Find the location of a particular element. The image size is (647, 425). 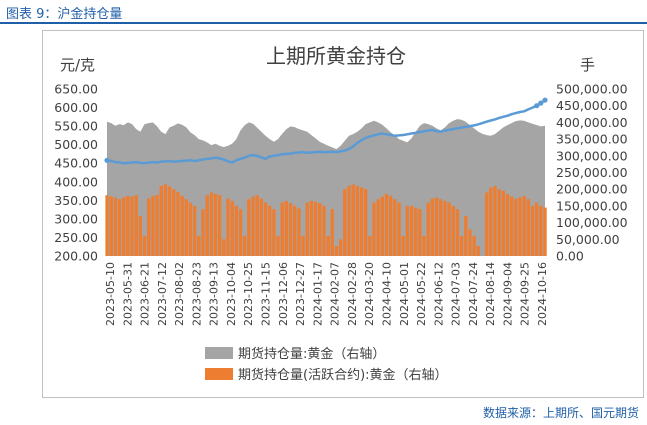

right-tick-label: 350,000.00 is located at coordinates (592, 139).